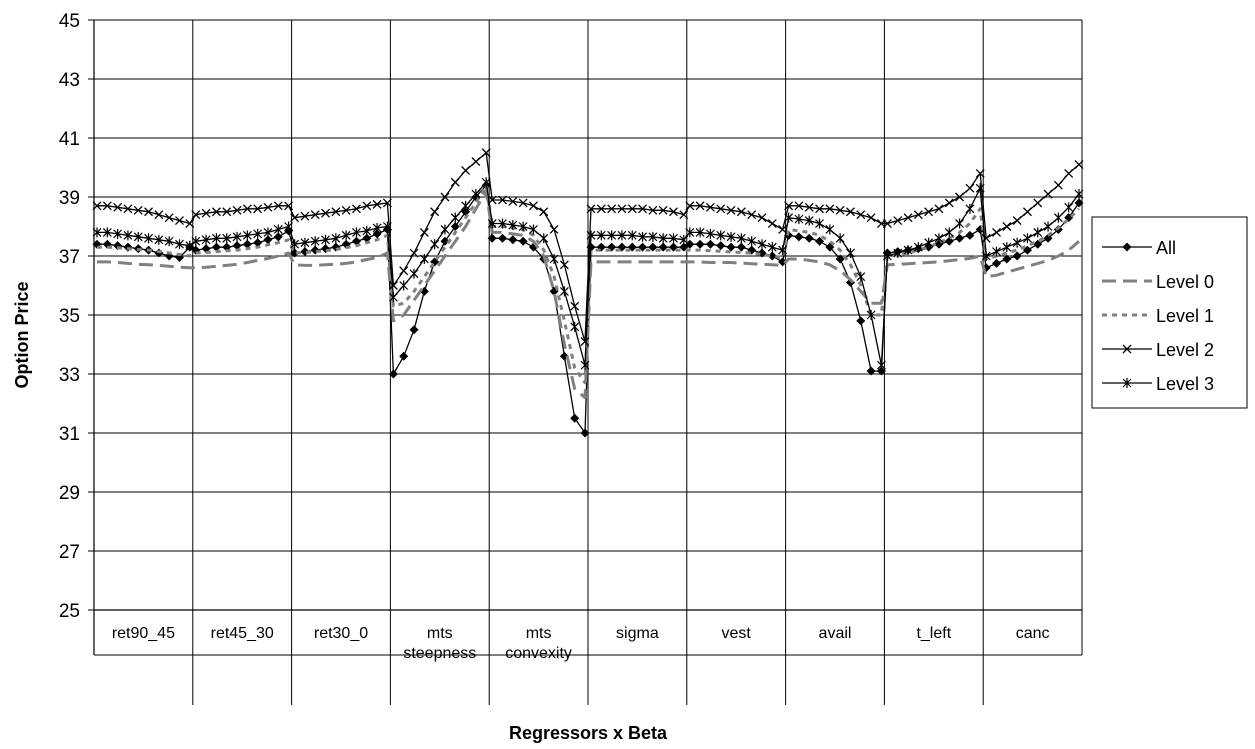 The height and width of the screenshot is (749, 1255). What do you see at coordinates (69, 375) in the screenshot?
I see `y-tick-label: 33` at bounding box center [69, 375].